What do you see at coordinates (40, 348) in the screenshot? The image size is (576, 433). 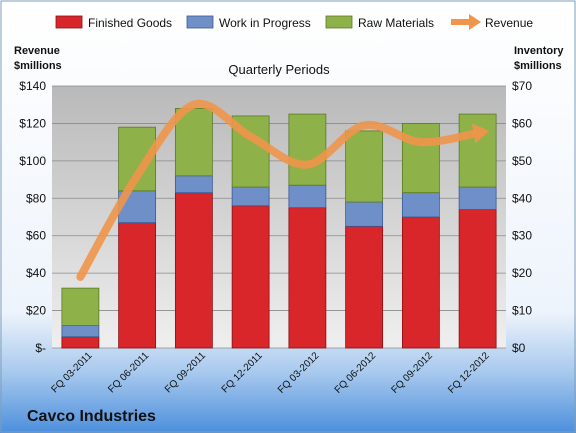 I see `left-tick-label: $-` at bounding box center [40, 348].